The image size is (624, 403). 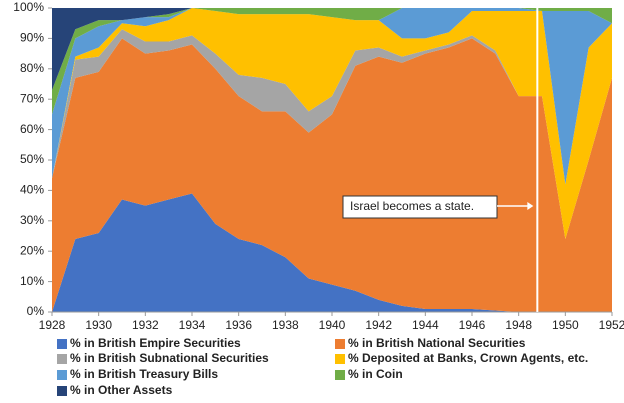 I want to click on y-tick-label: 30%, so click(x=32, y=220).